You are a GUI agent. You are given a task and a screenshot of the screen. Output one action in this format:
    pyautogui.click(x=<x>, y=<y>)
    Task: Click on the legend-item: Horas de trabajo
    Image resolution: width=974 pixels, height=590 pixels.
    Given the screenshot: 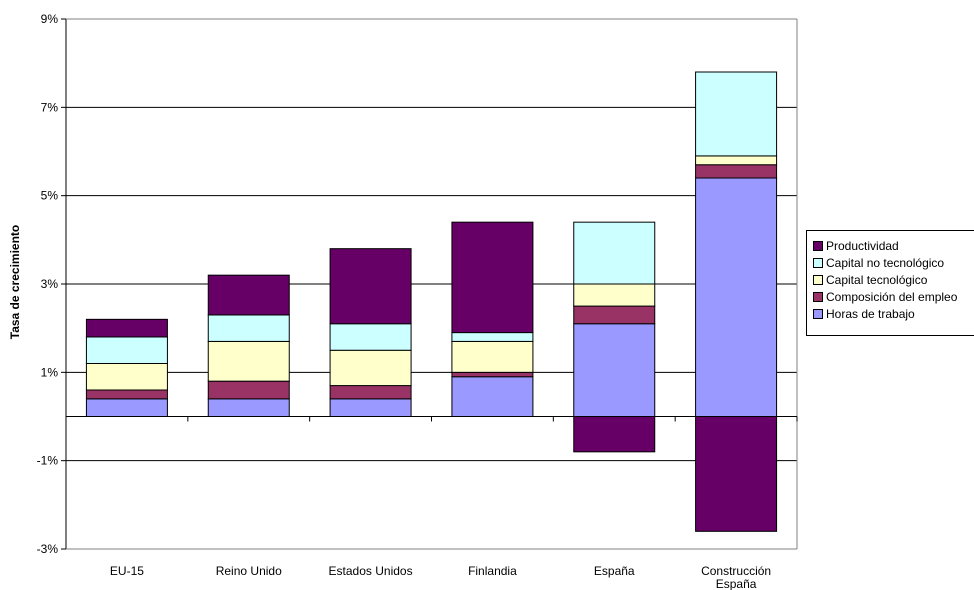 What is the action you would take?
    pyautogui.click(x=893, y=313)
    